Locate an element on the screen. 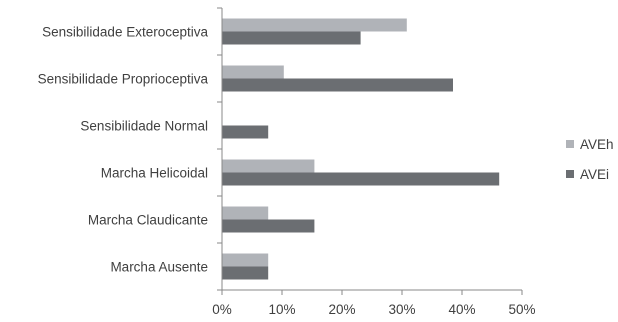 Image resolution: width=618 pixels, height=322 pixels. legend-label-aveh: AVEh is located at coordinates (597, 144).